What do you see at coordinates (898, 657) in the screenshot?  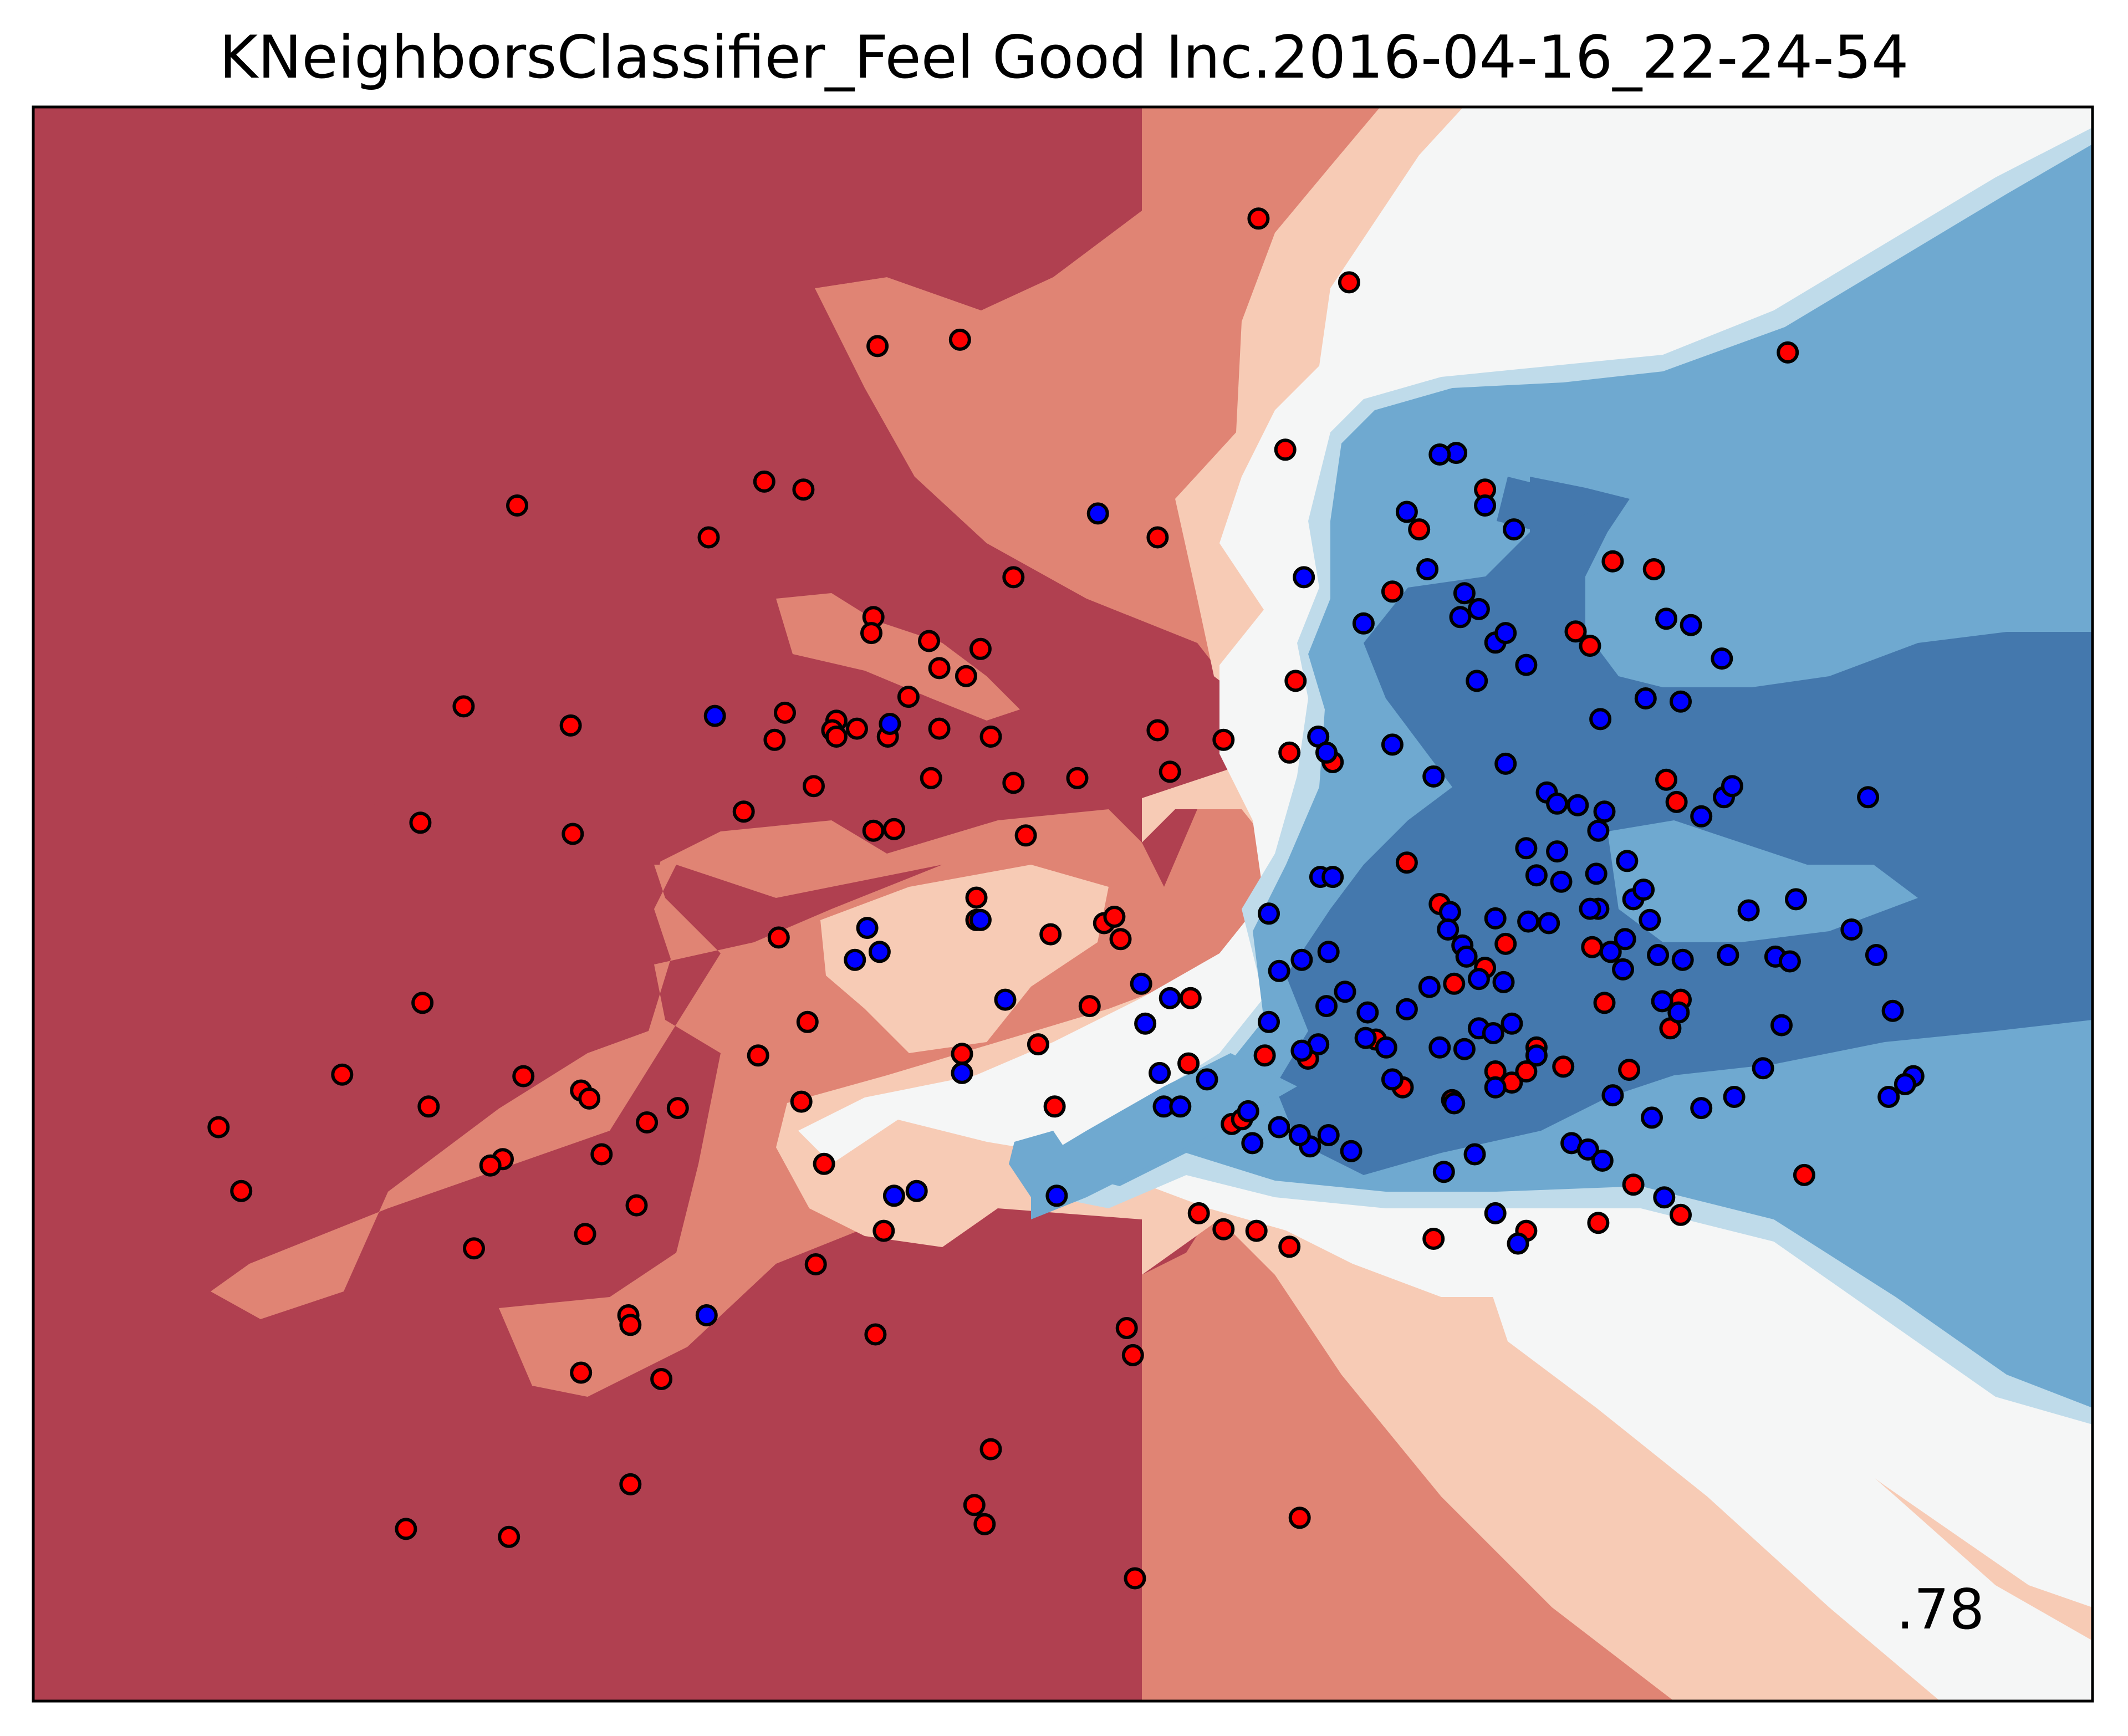 I see `region-red-streak` at bounding box center [898, 657].